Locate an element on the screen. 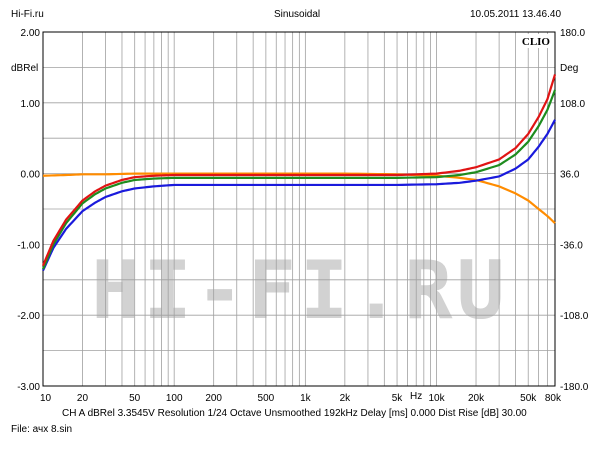  x-tick-label: 50k is located at coordinates (528, 398).